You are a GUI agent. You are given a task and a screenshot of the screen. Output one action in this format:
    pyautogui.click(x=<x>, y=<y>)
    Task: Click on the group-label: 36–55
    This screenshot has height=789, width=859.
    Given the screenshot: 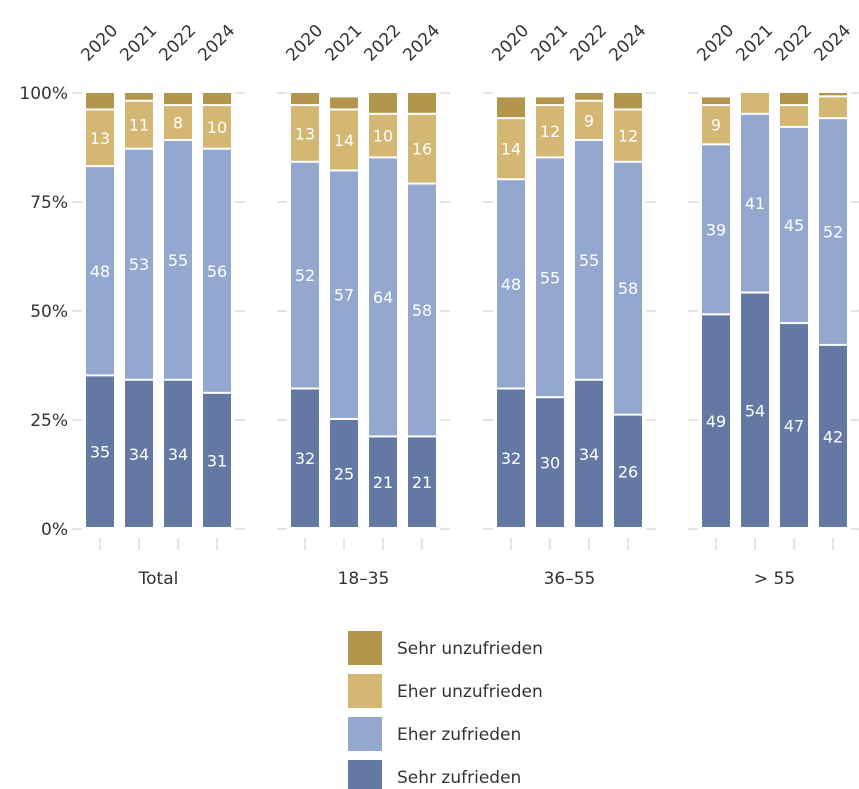 What is the action you would take?
    pyautogui.click(x=570, y=579)
    